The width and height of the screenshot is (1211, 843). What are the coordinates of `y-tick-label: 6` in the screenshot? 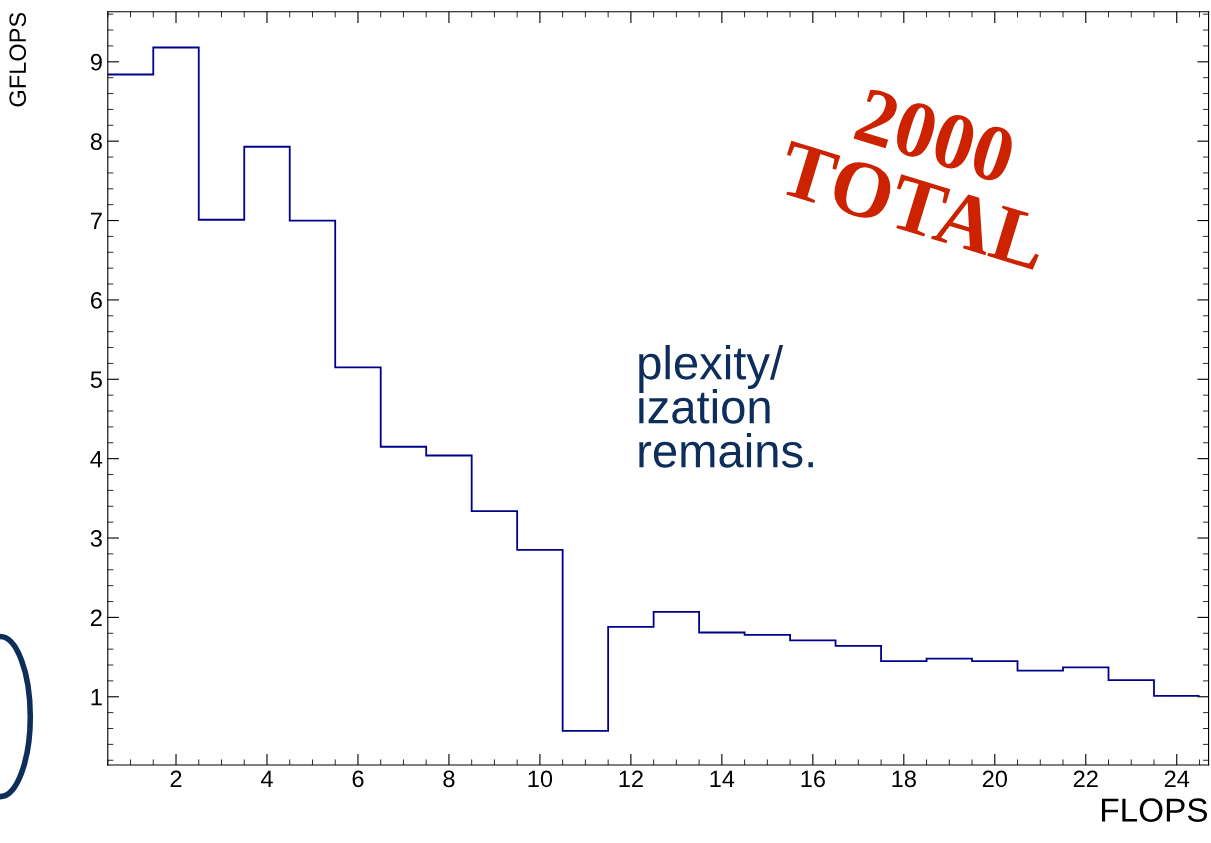 It's located at (96, 300).